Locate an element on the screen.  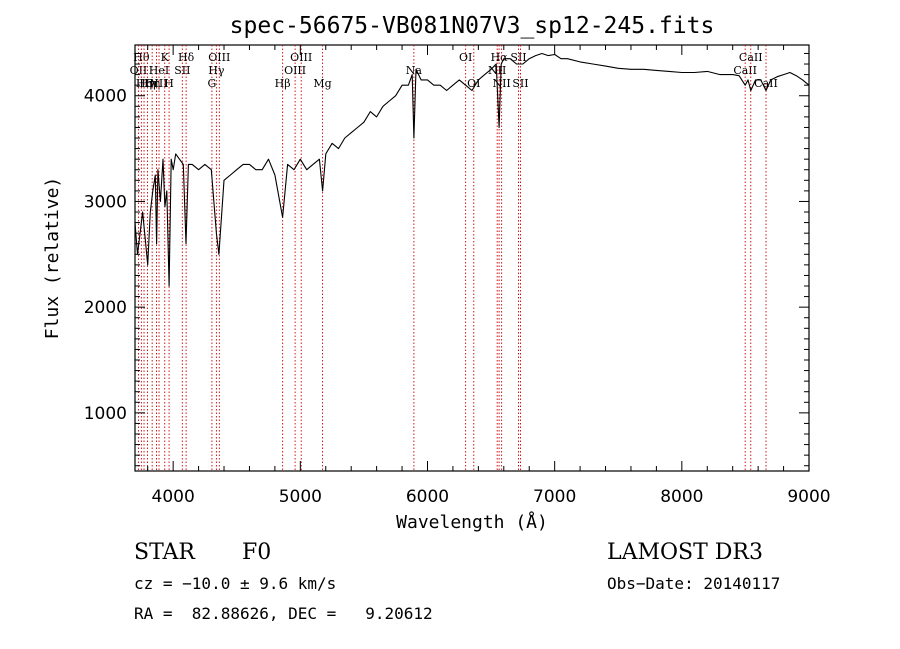
marker-label-1: Hθ is located at coordinates (141, 57).